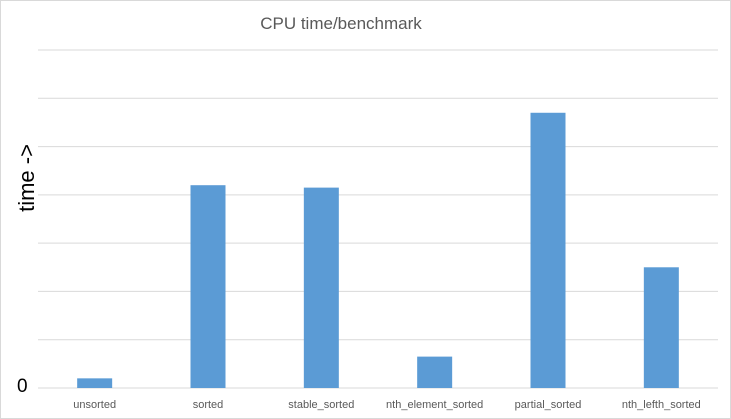 The image size is (731, 419). I want to click on y-axis-zero-label: 0, so click(22, 386).